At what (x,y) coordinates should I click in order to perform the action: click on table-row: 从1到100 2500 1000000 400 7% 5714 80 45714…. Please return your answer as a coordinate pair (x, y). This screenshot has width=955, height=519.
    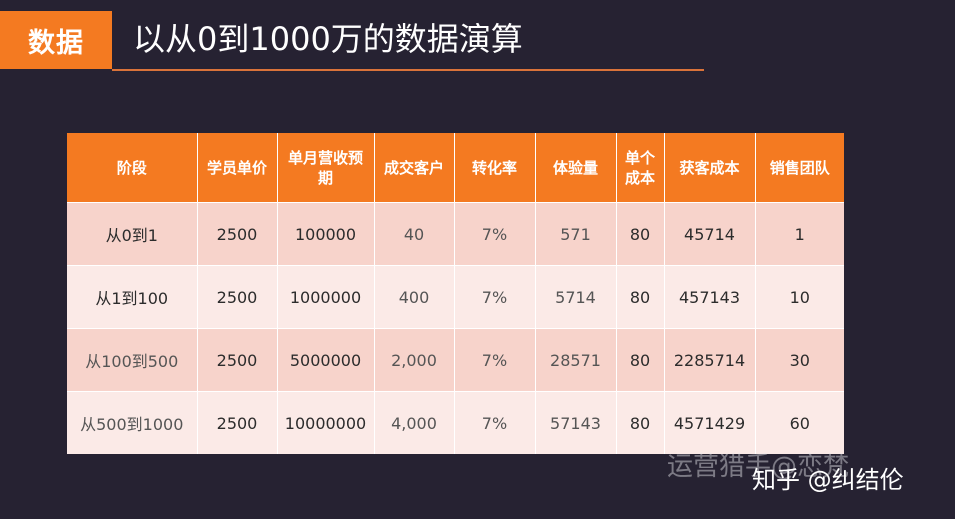
    Looking at the image, I should click on (455, 297).